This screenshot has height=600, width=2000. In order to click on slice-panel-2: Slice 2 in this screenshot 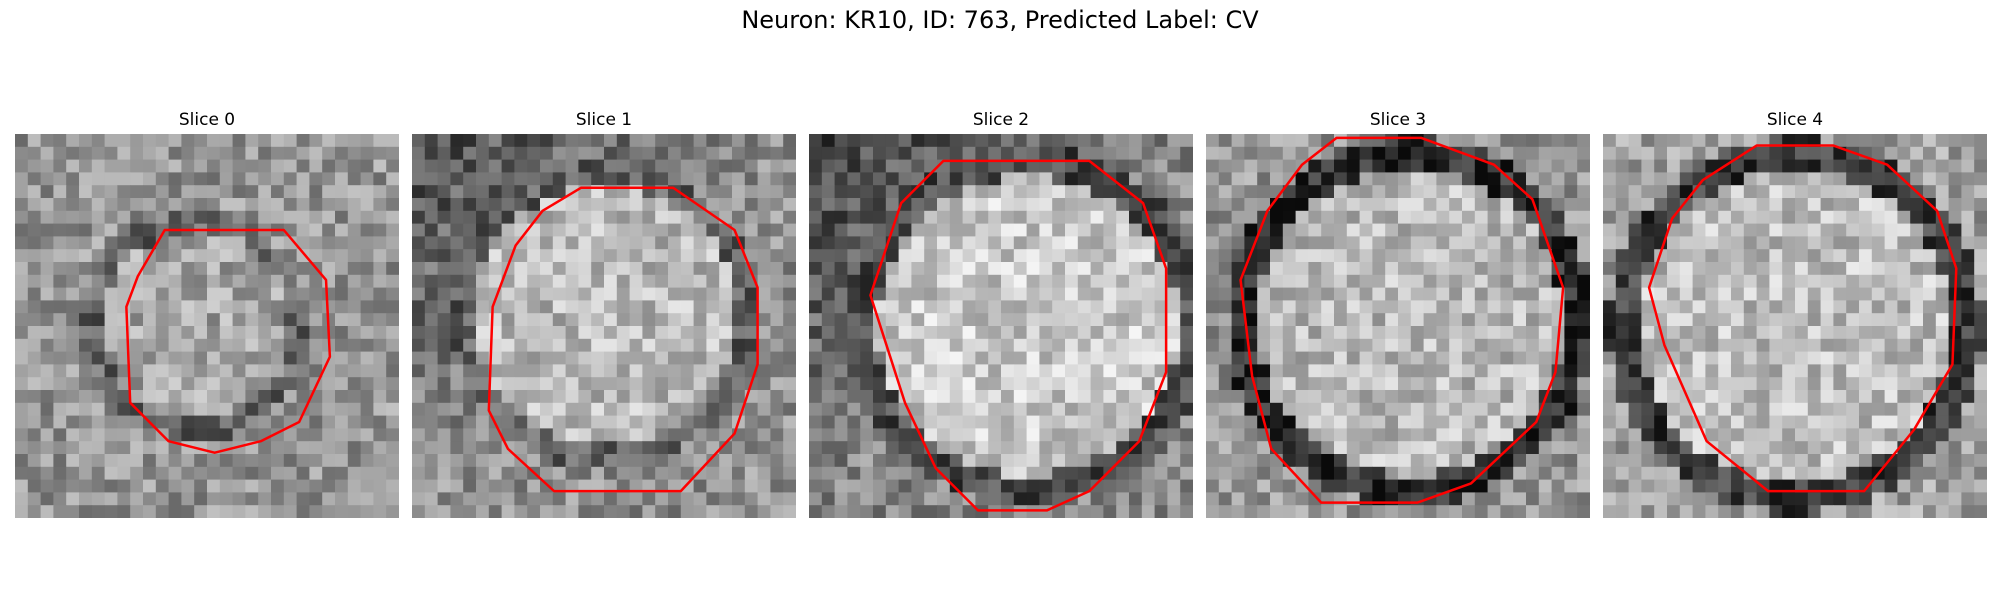, I will do `click(1001, 313)`.